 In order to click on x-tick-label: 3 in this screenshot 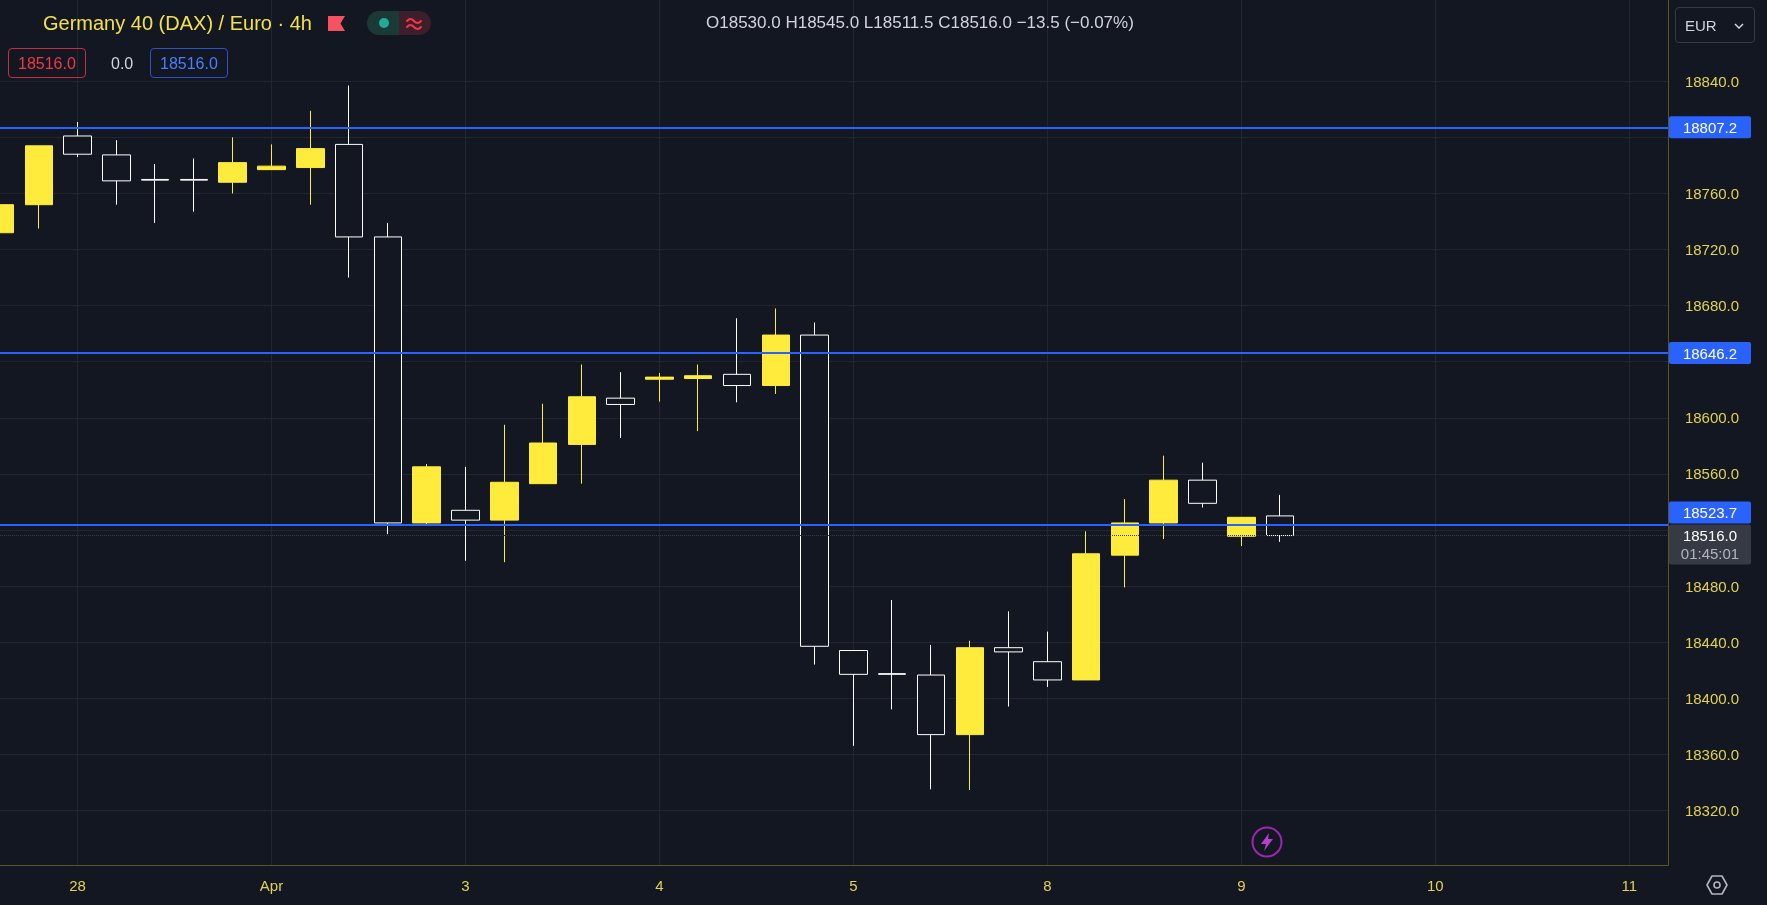, I will do `click(465, 885)`.